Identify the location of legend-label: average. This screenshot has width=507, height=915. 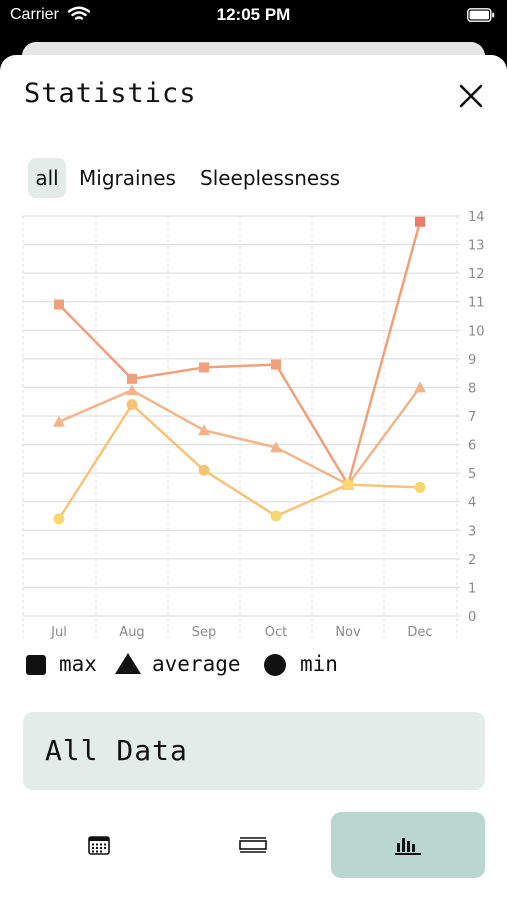
(196, 664).